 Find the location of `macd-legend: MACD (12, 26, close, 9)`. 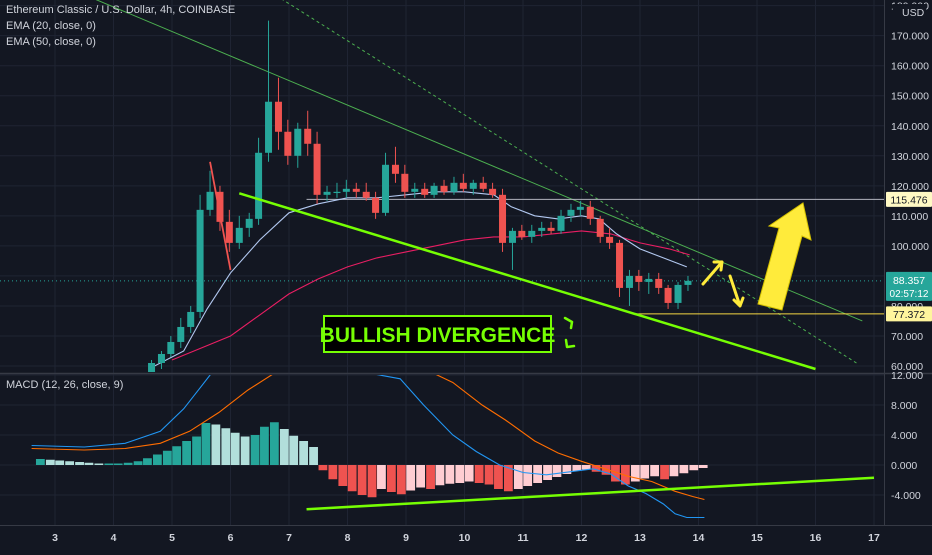

macd-legend: MACD (12, 26, close, 9) is located at coordinates (65, 385).